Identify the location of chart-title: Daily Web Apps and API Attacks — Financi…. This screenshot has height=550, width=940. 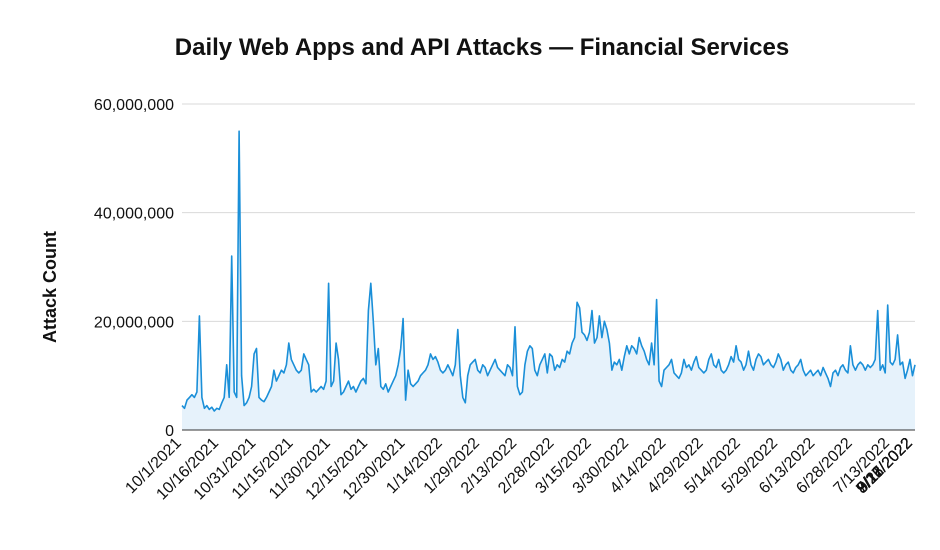
(482, 47).